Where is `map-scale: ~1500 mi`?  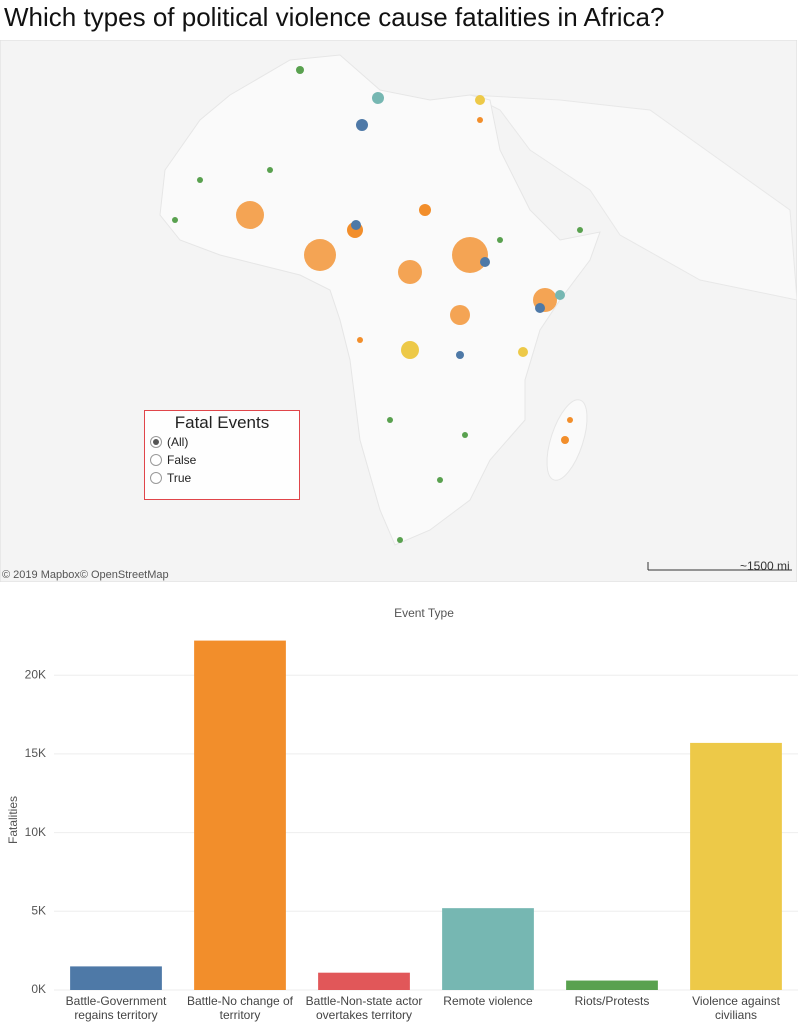
map-scale: ~1500 mi is located at coordinates (765, 566).